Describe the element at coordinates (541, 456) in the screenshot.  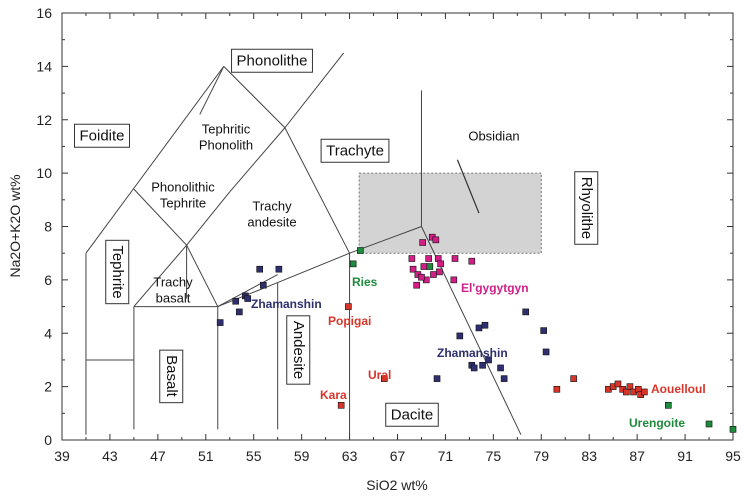
I see `x-tick-label: 79` at that location.